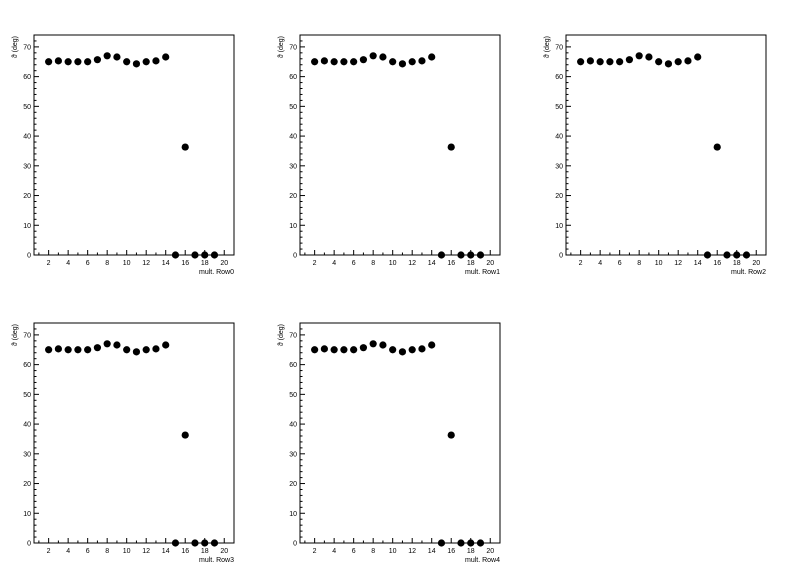 This screenshot has height=576, width=798. I want to click on x-tick-label: 10, so click(393, 263).